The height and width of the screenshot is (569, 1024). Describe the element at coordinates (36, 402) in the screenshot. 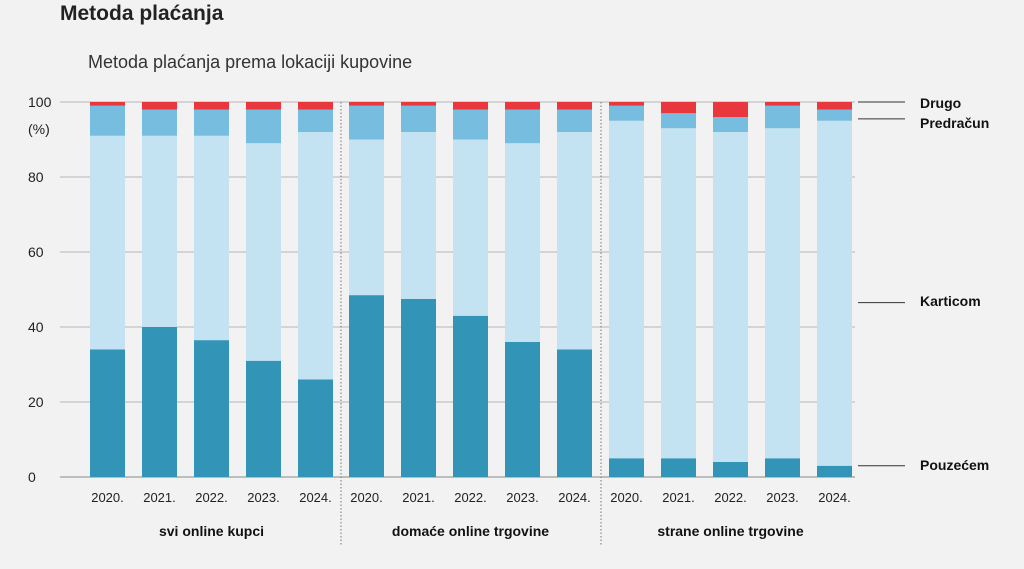

I see `y-tick-label: 20` at that location.